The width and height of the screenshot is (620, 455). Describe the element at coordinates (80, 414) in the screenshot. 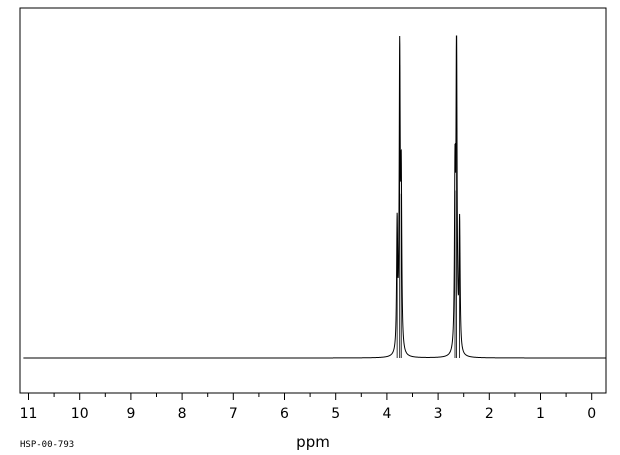

I see `tick-label: 10` at that location.